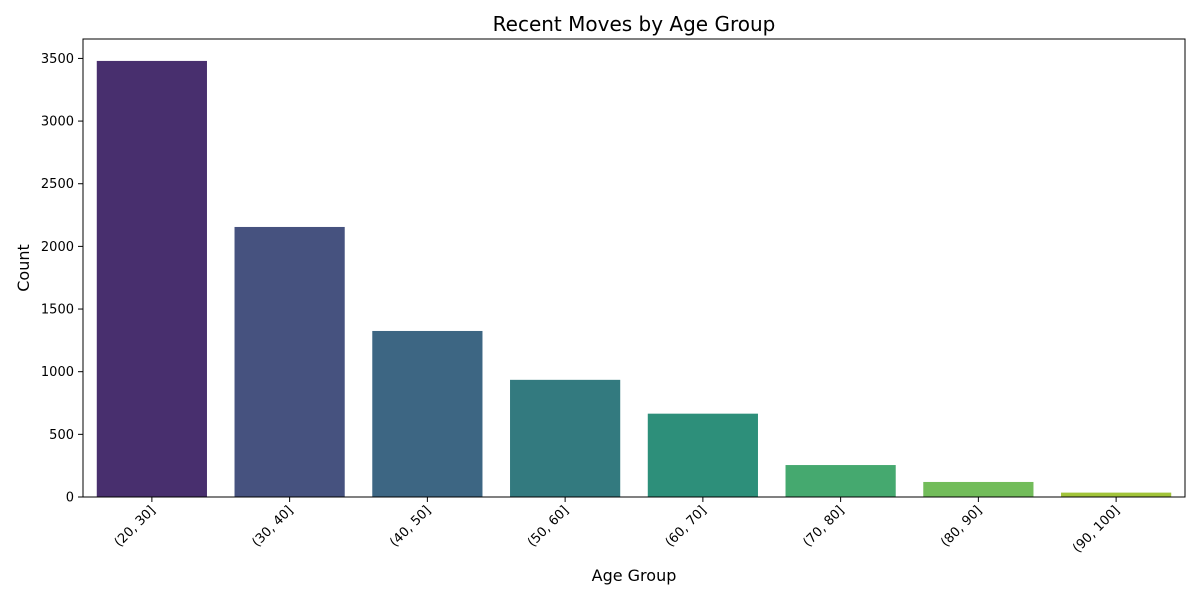 The image size is (1200, 604). Describe the element at coordinates (135, 526) in the screenshot. I see `x-tick-label: (20, 30]` at that location.